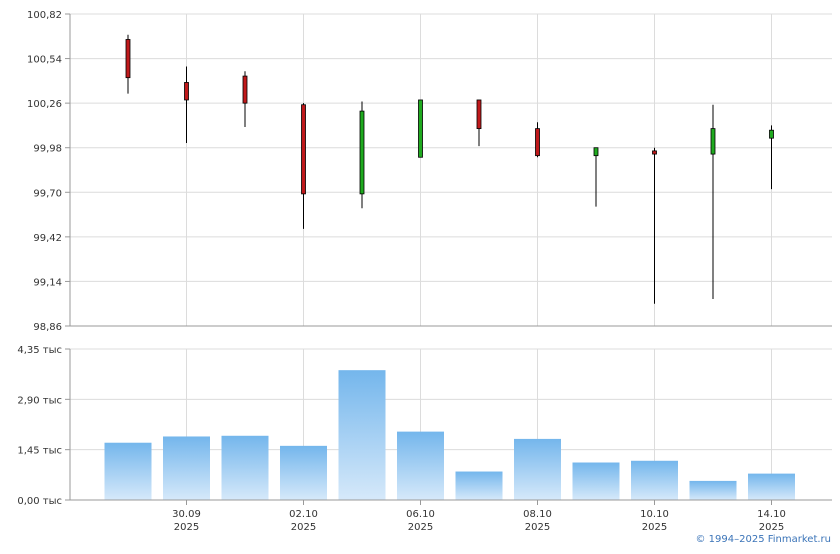 The height and width of the screenshot is (554, 840). I want to click on price-tick-label: 99,98, so click(47, 149).